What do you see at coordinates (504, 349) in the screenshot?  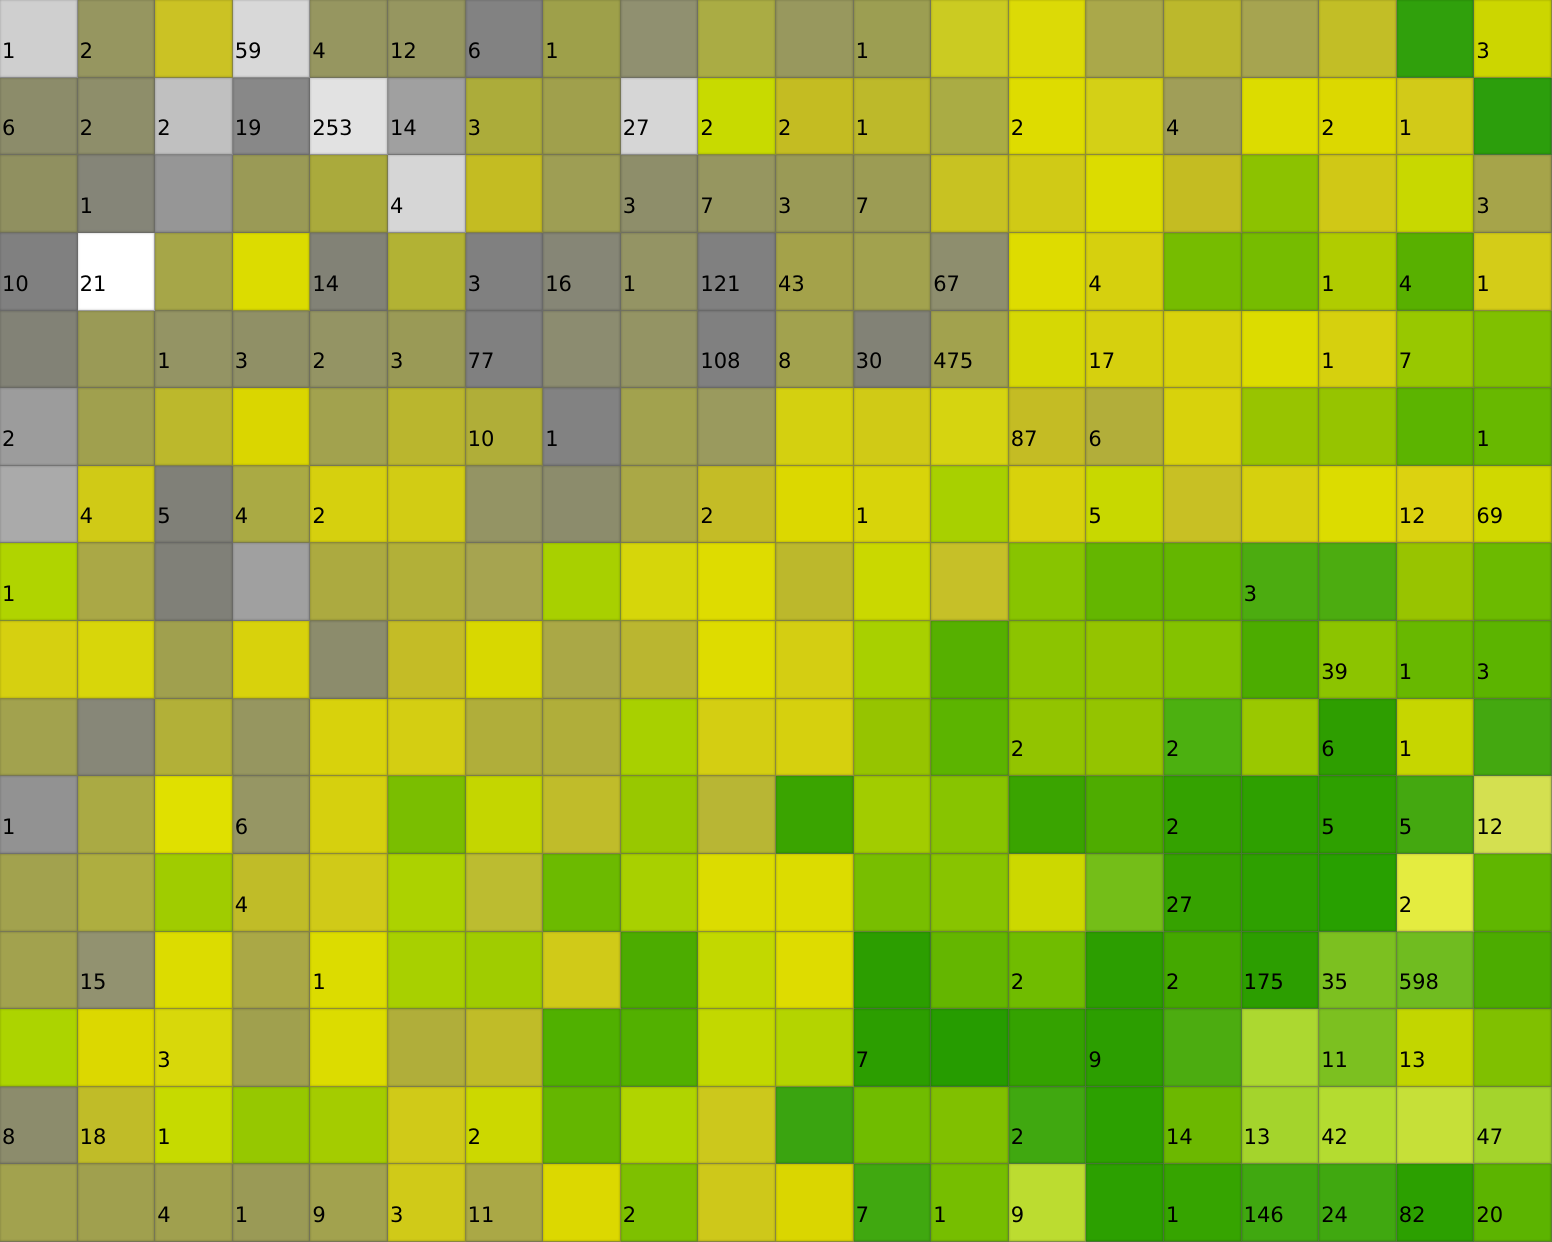 I see `grid-cell: 77` at bounding box center [504, 349].